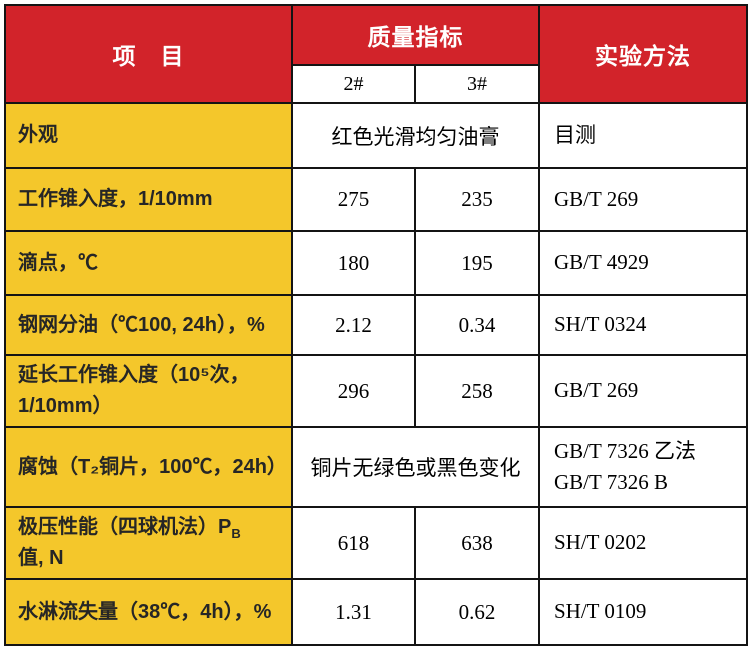  What do you see at coordinates (643, 612) in the screenshot?
I see `row-water-washout-method: SH/T 0109` at bounding box center [643, 612].